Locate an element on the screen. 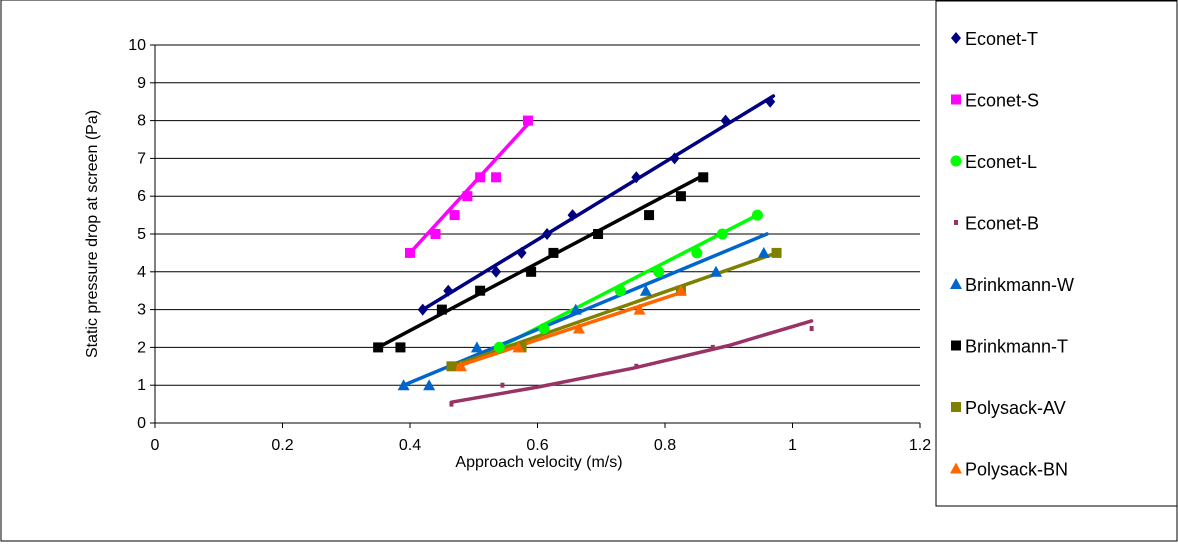 This screenshot has width=1178, height=547. trendline-econet-b is located at coordinates (631, 361).